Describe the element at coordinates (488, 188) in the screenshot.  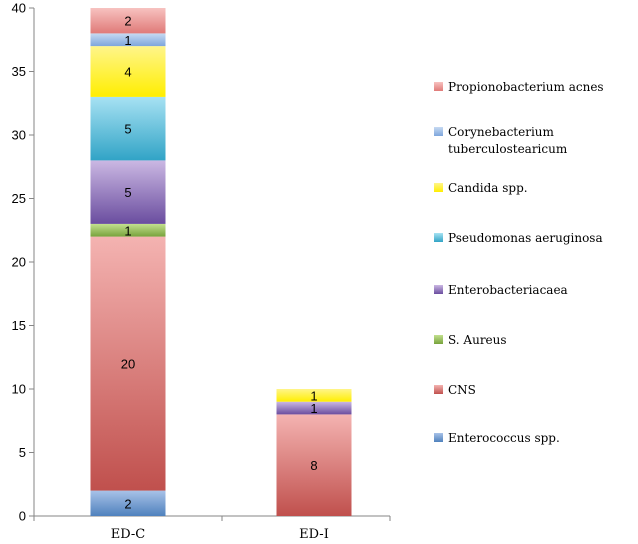
I see `legend-label-candida-spp: Candida spp.` at that location.